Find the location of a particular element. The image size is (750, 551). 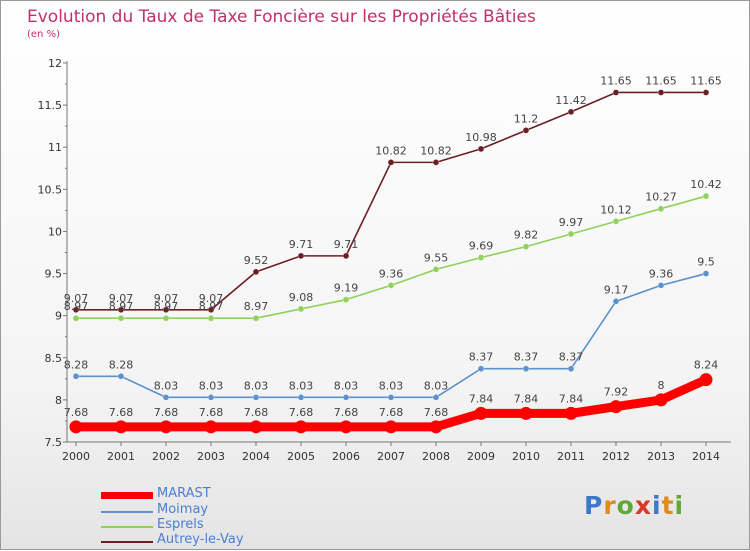

data-label-esprels: 9.82 is located at coordinates (526, 235).